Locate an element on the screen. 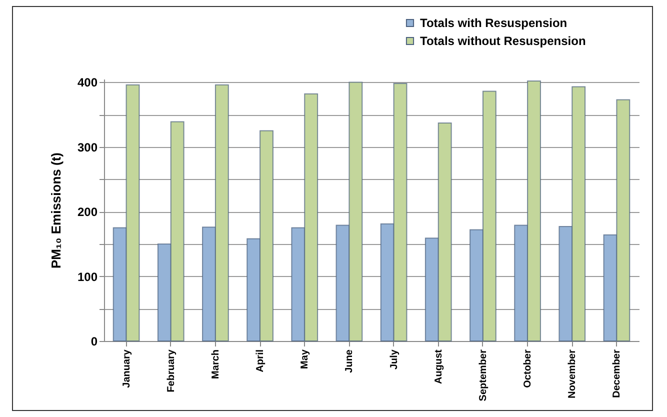 Image resolution: width=667 pixels, height=417 pixels. y-tick-label: 400 is located at coordinates (87, 83).